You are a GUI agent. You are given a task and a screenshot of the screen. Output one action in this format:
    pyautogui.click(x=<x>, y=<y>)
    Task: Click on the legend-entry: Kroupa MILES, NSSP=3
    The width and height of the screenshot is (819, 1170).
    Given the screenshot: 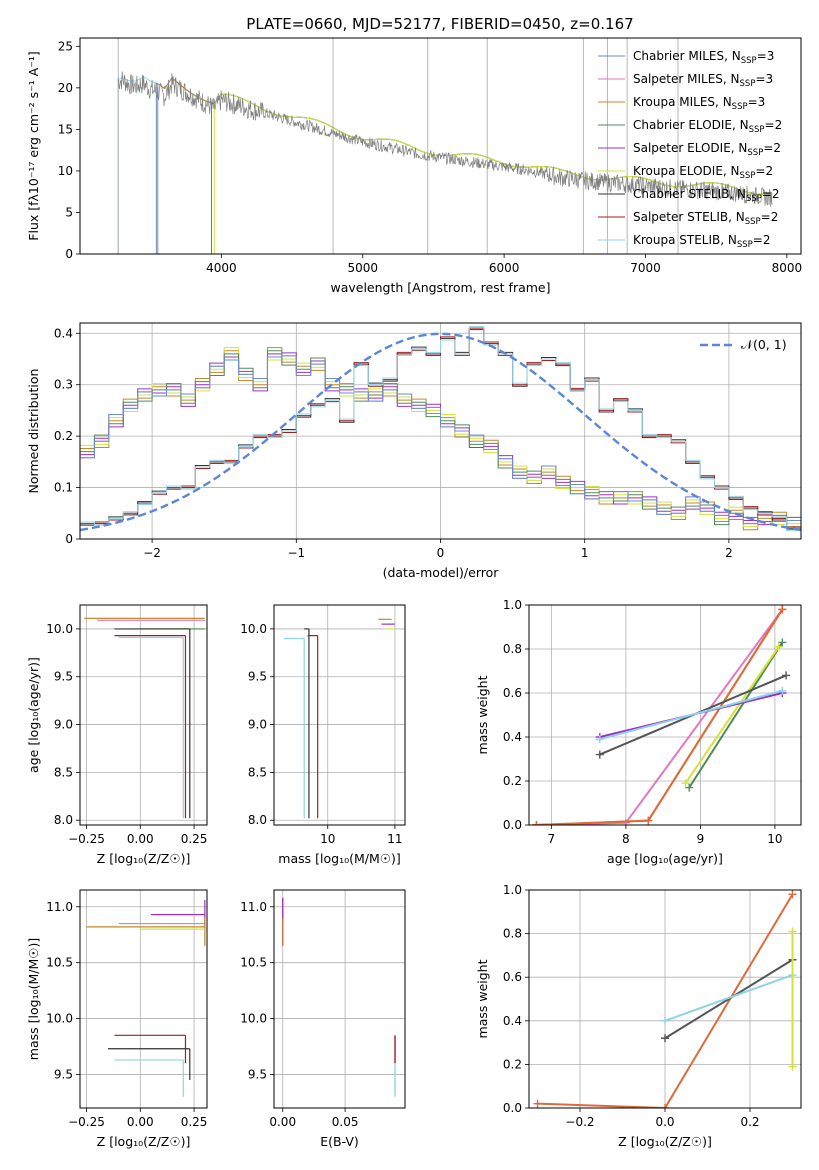 What is the action you would take?
    pyautogui.click(x=699, y=103)
    